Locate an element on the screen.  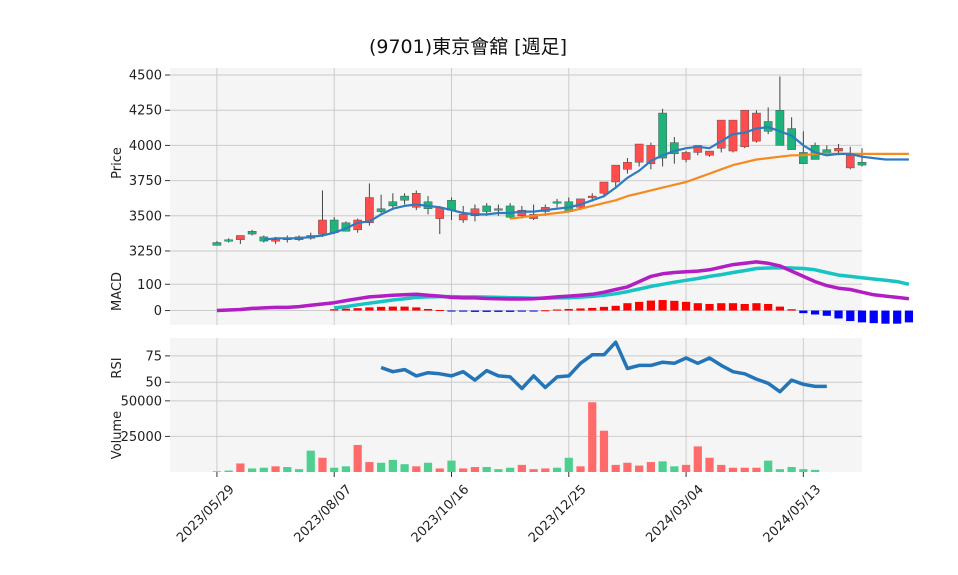
x-tick-label-4: 2024/03/04 is located at coordinates (675, 514).